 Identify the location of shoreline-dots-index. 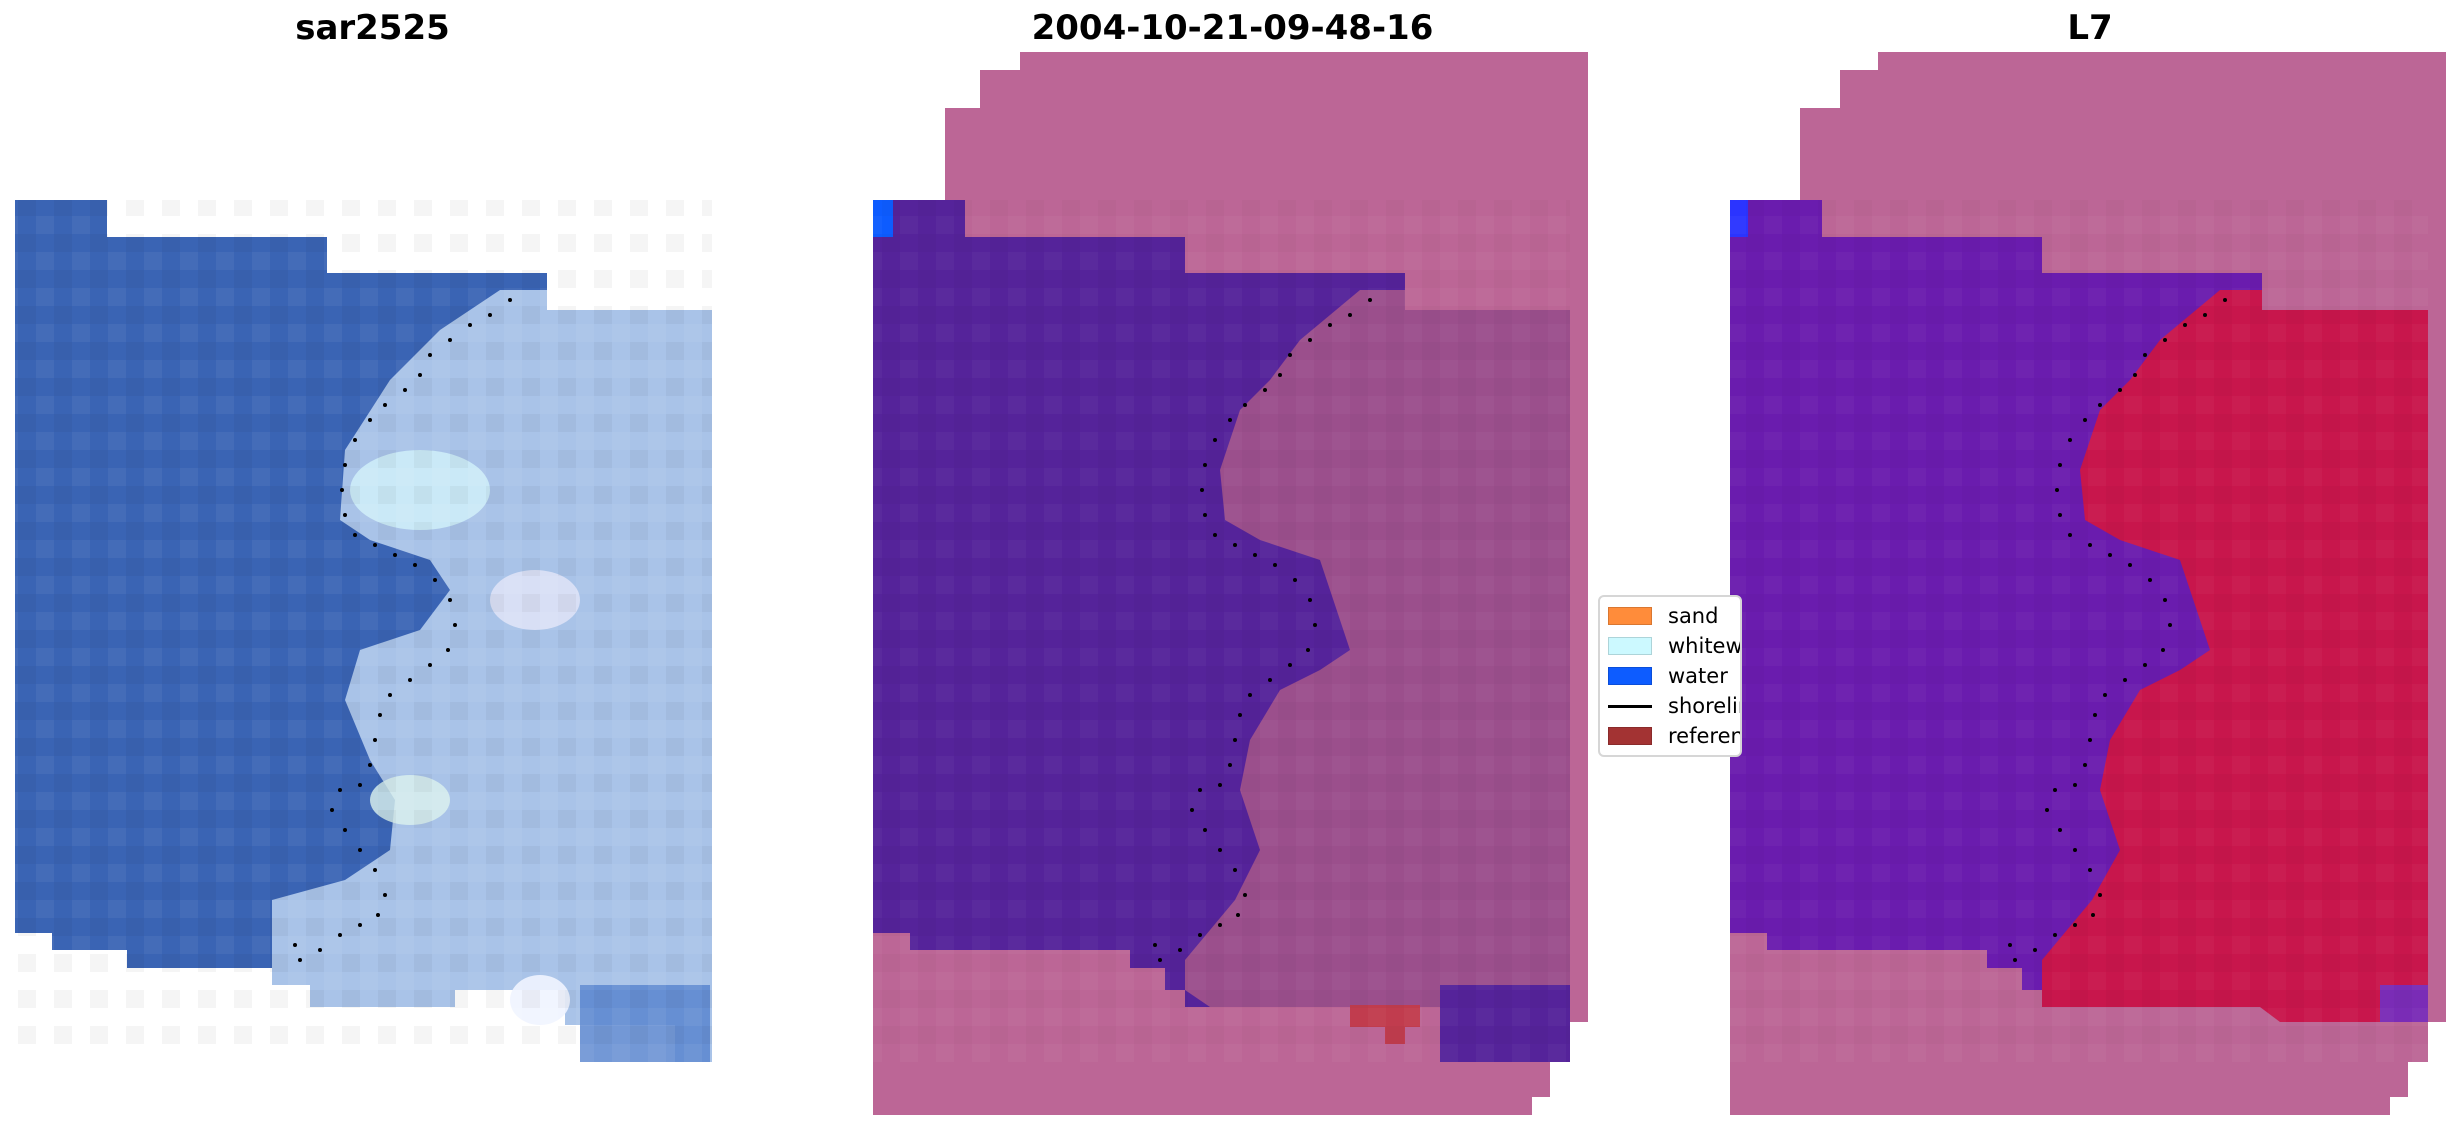
(2117, 630).